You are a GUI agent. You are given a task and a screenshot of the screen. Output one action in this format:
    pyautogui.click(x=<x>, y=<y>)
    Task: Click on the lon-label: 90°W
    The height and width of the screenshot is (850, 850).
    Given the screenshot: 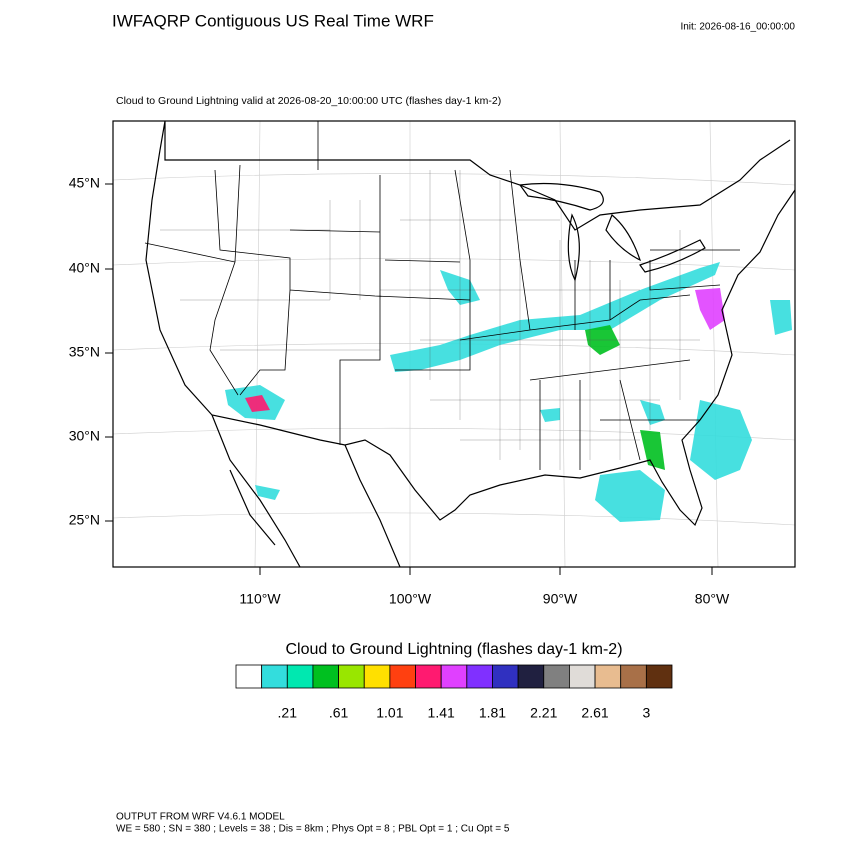 What is the action you would take?
    pyautogui.click(x=560, y=599)
    